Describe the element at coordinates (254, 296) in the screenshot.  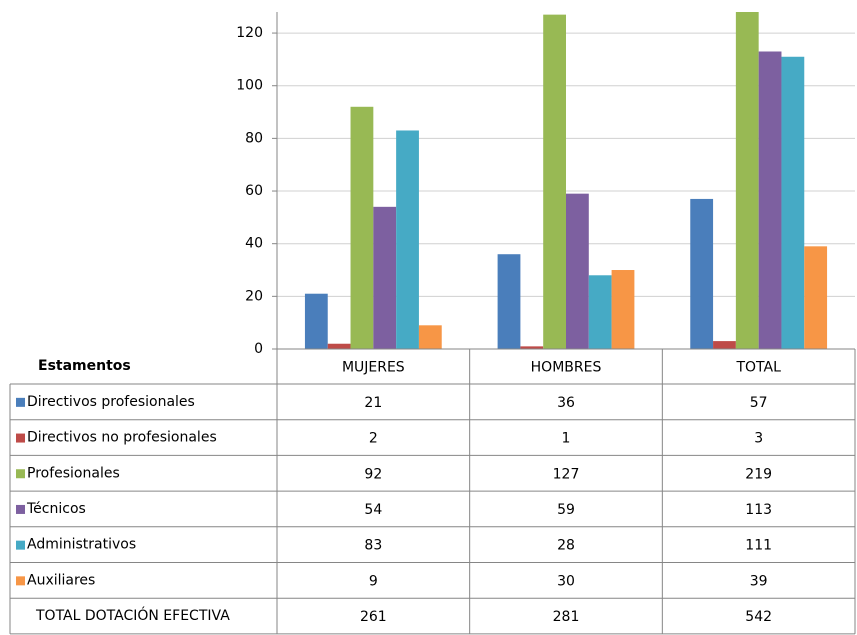
I see `y-tick-label: 20` at that location.